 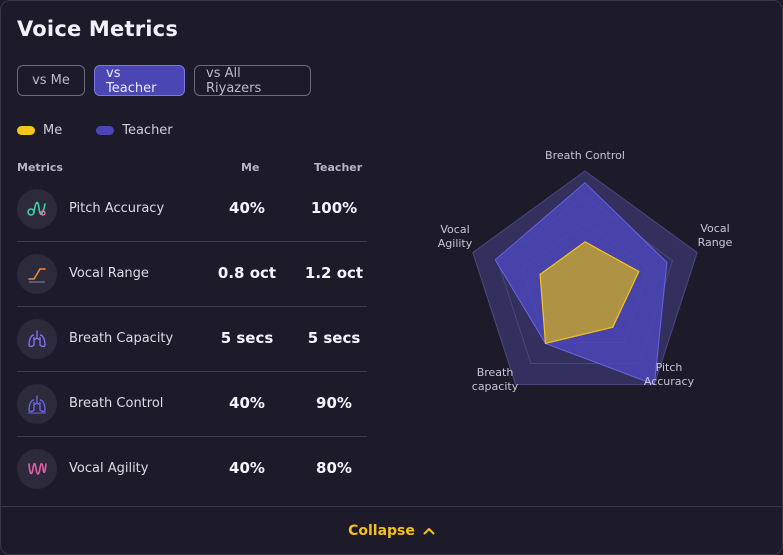 I want to click on legend-item-me: Me, so click(x=39, y=130).